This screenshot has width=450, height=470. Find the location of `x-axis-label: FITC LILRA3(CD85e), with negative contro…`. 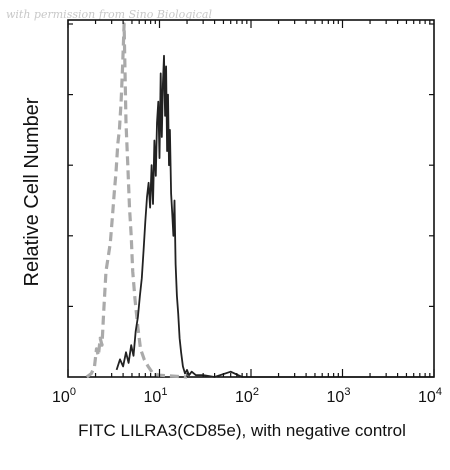

x-axis-label: FITC LILRA3(CD85e), with negative contro… is located at coordinates (242, 430).